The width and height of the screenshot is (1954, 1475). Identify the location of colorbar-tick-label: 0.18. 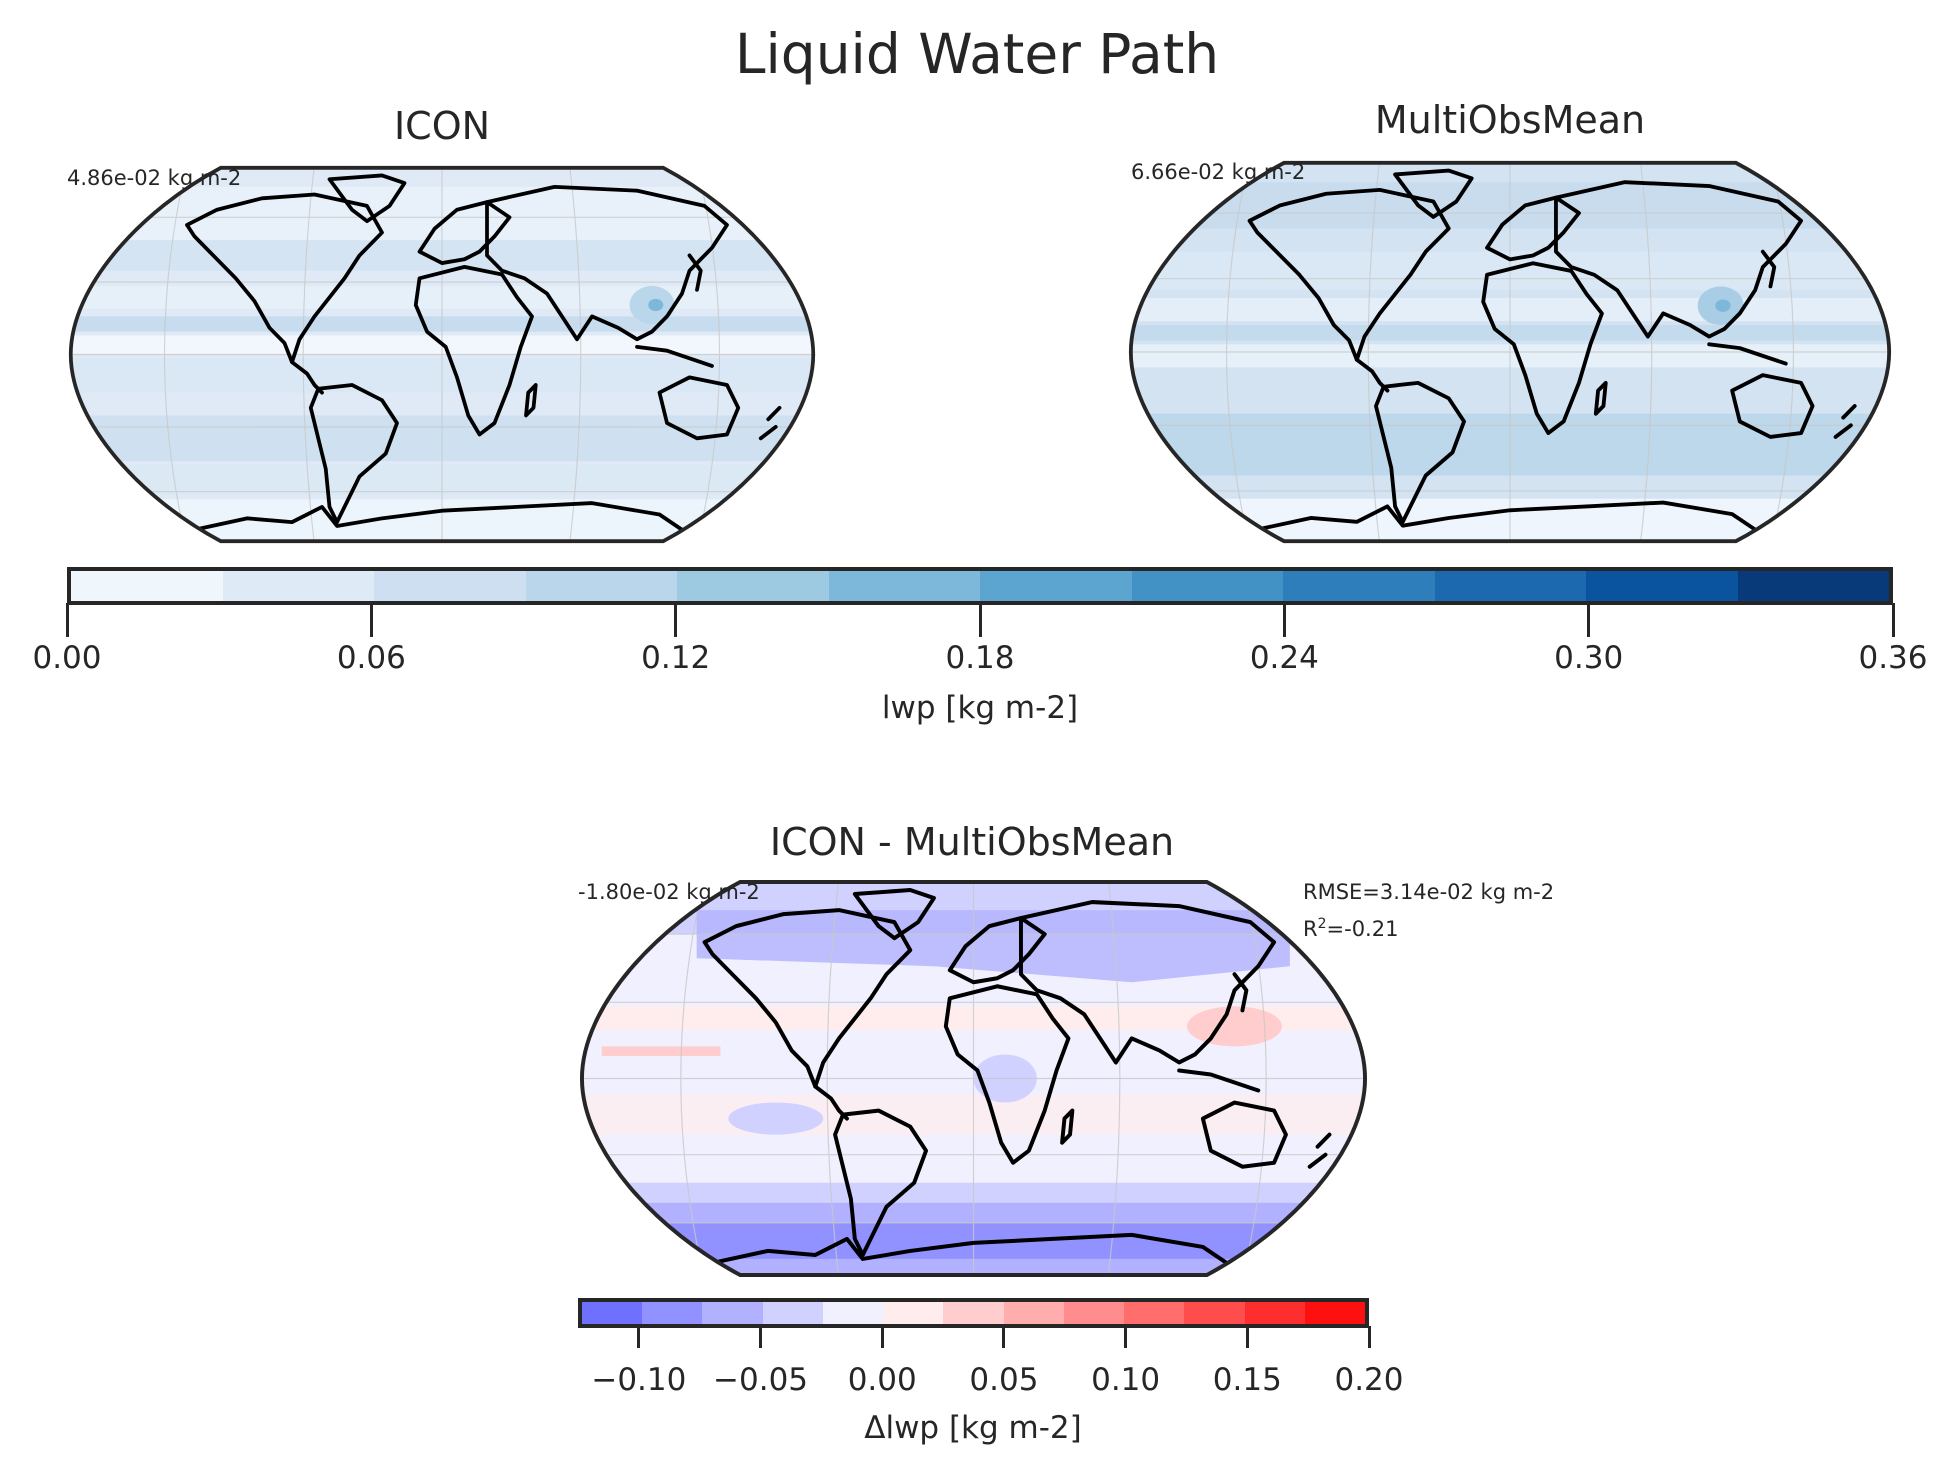
(980, 658).